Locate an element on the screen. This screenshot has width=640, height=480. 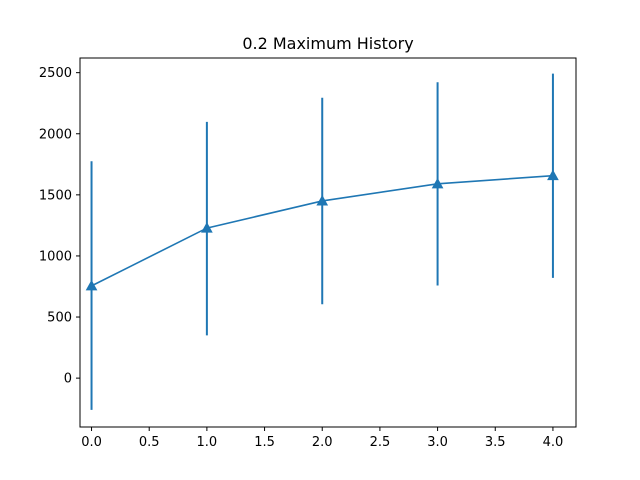
y-tick-label: 0 is located at coordinates (68, 379).